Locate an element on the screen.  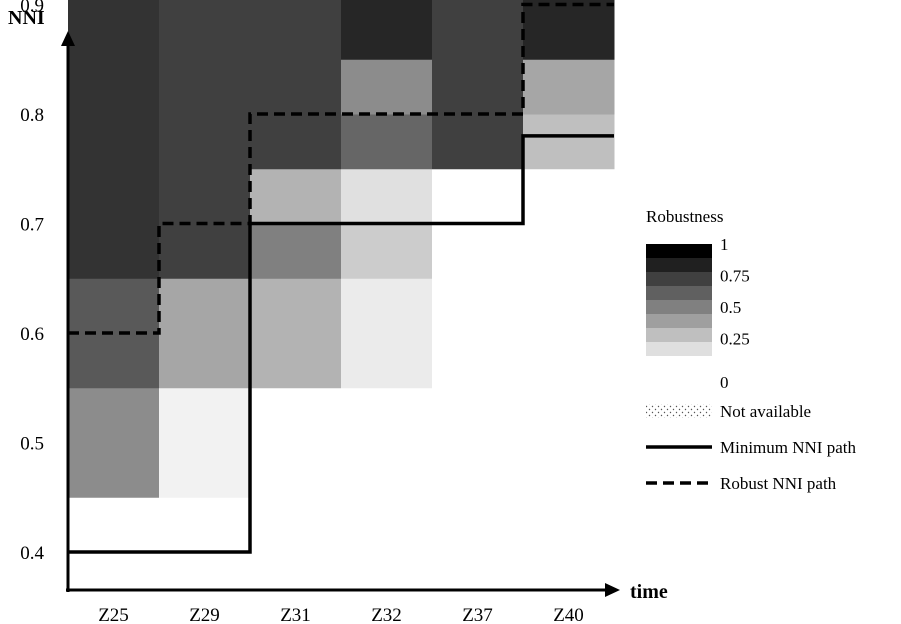
y-tick-label: 0.6 is located at coordinates (32, 334).